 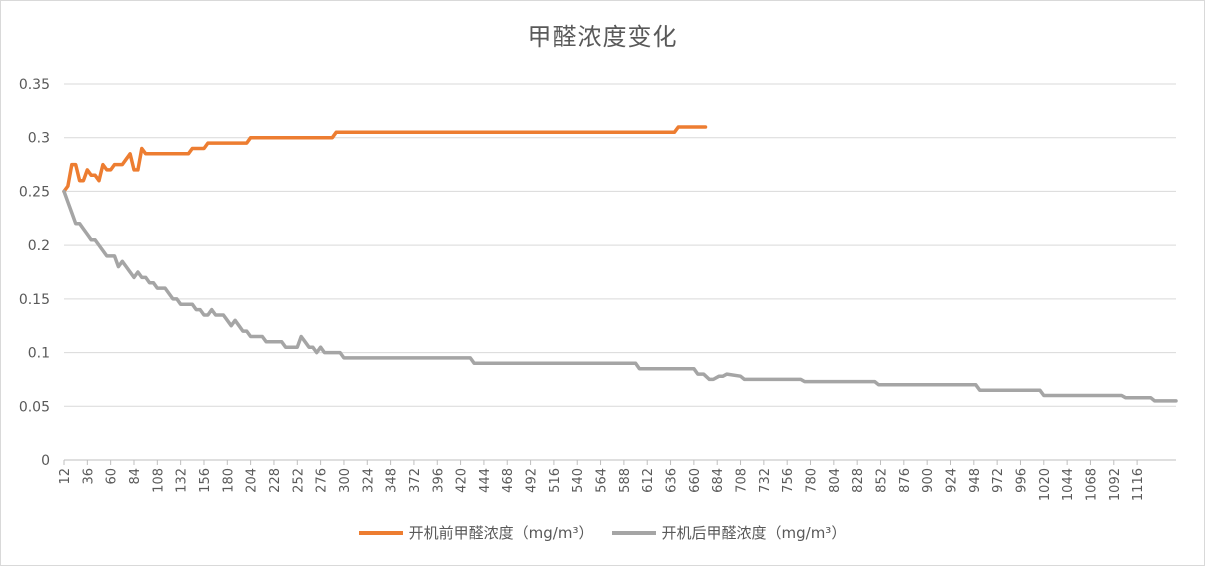 I want to click on x-tick-label: 492, so click(x=532, y=480).